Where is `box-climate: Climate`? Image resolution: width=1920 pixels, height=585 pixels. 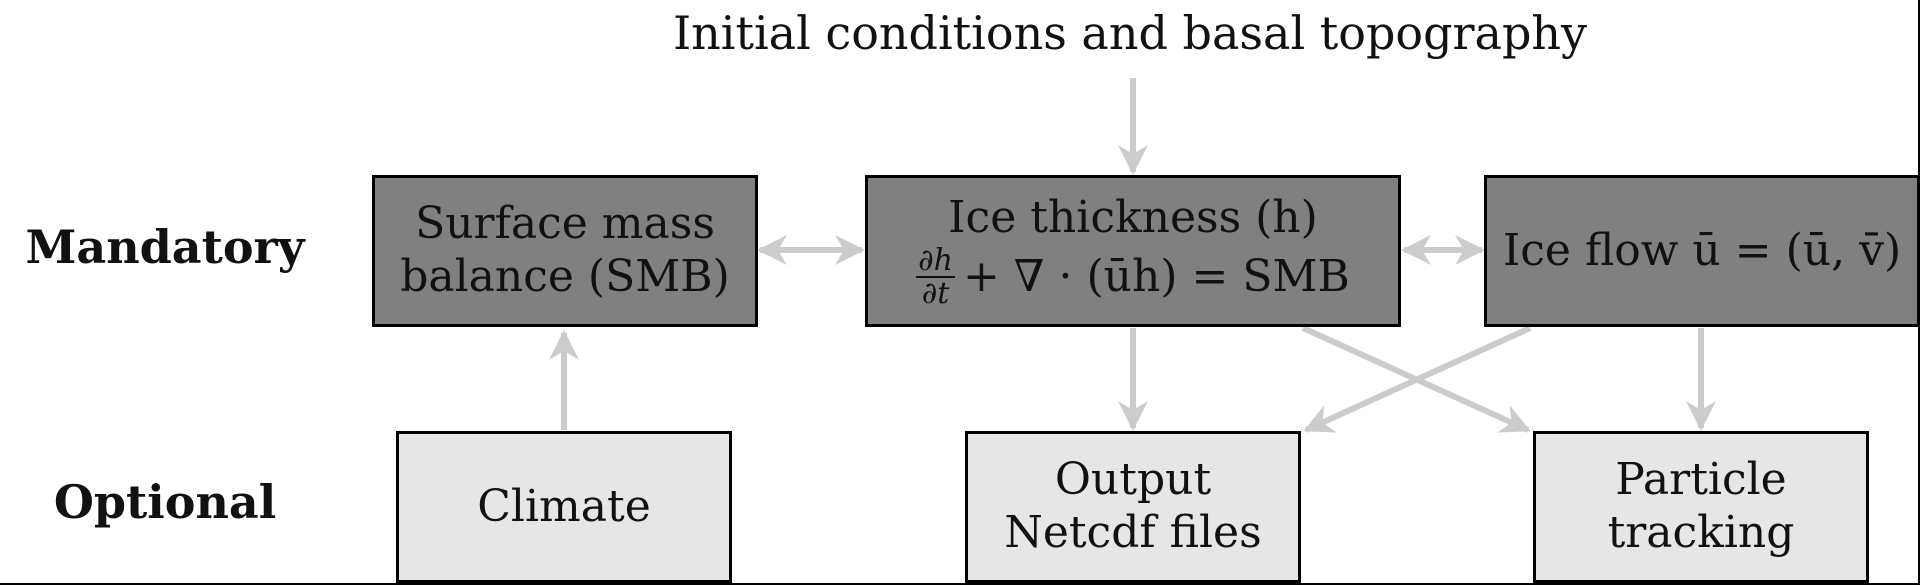 box-climate: Climate is located at coordinates (564, 507).